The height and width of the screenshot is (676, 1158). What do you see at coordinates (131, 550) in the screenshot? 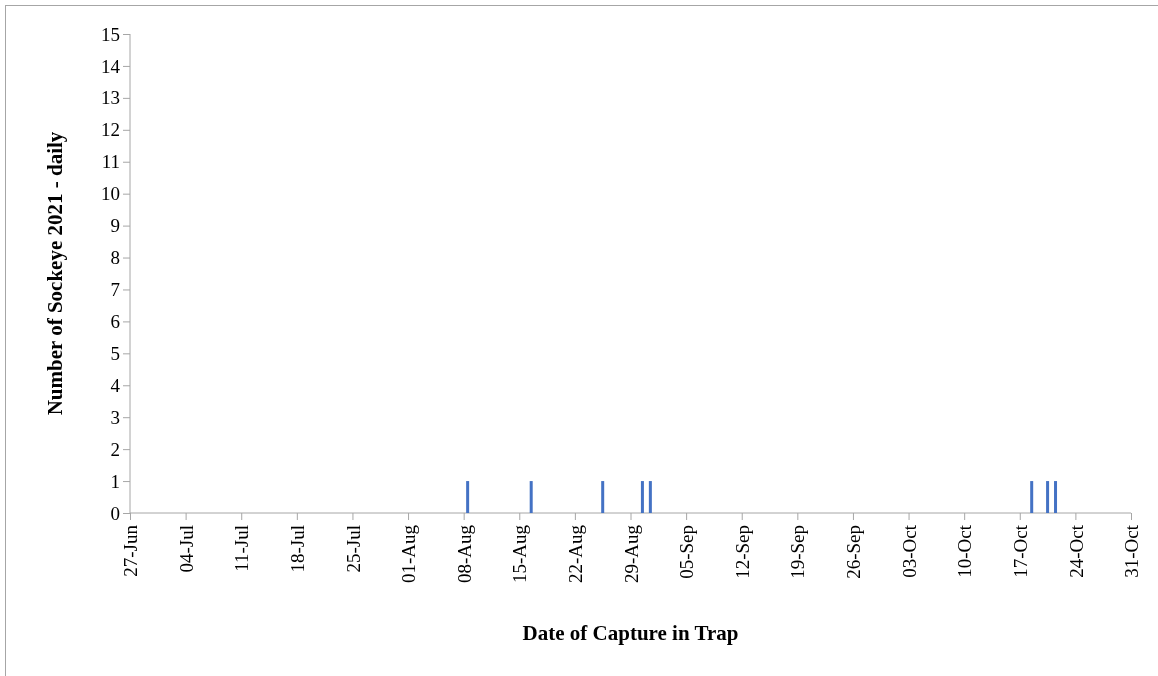
I see `x-tick-label: 27-Jun` at bounding box center [131, 550].